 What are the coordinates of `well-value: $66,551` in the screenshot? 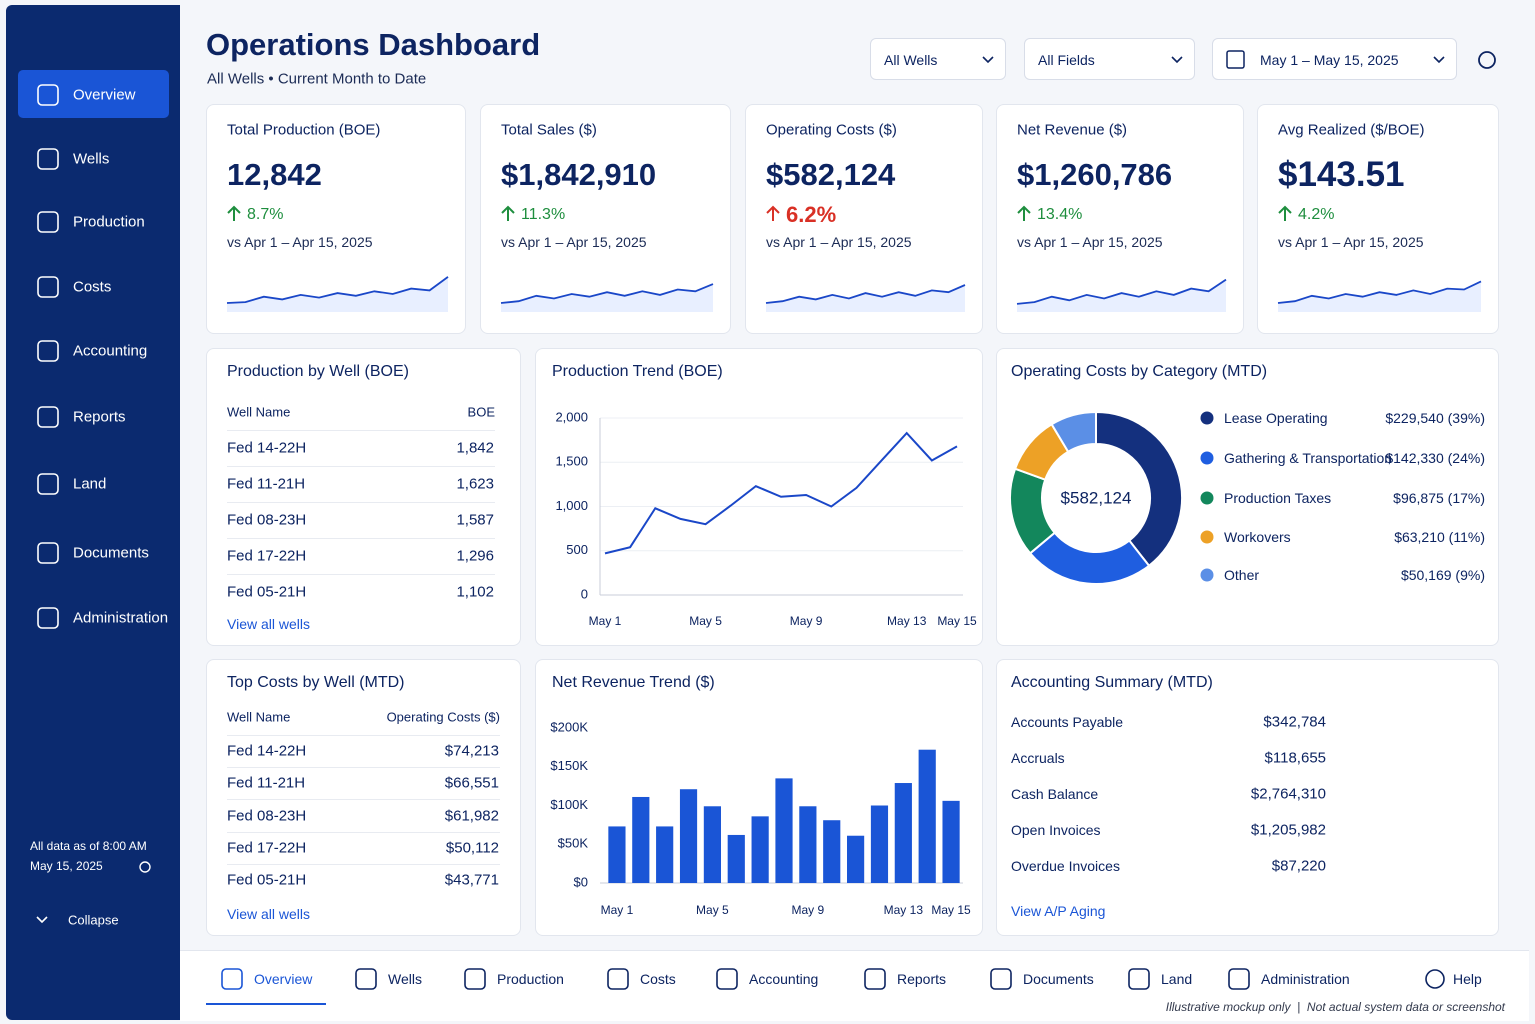 It's located at (471, 783).